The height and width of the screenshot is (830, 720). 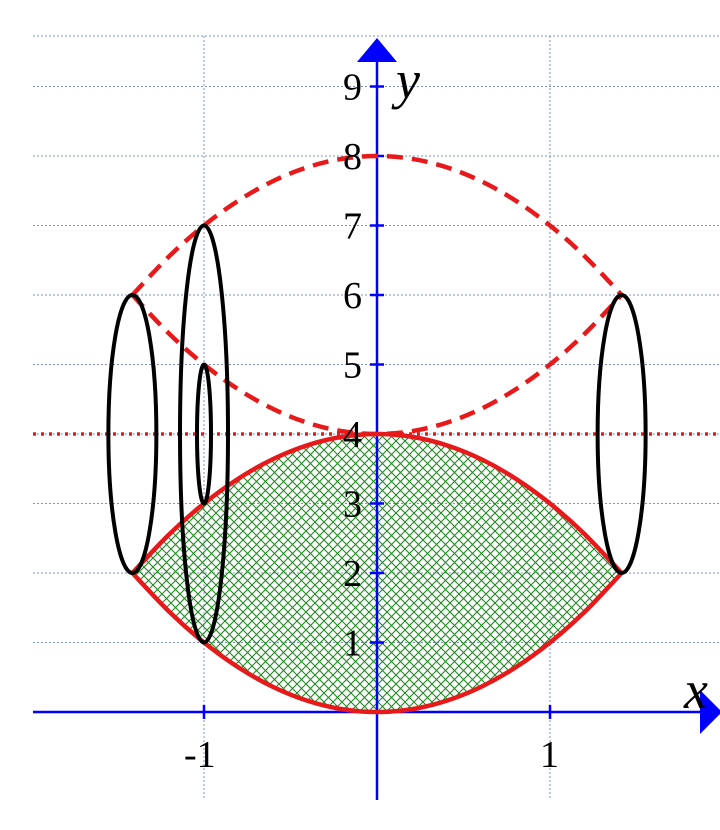 What do you see at coordinates (695, 690) in the screenshot?
I see `x-axis-label: x` at bounding box center [695, 690].